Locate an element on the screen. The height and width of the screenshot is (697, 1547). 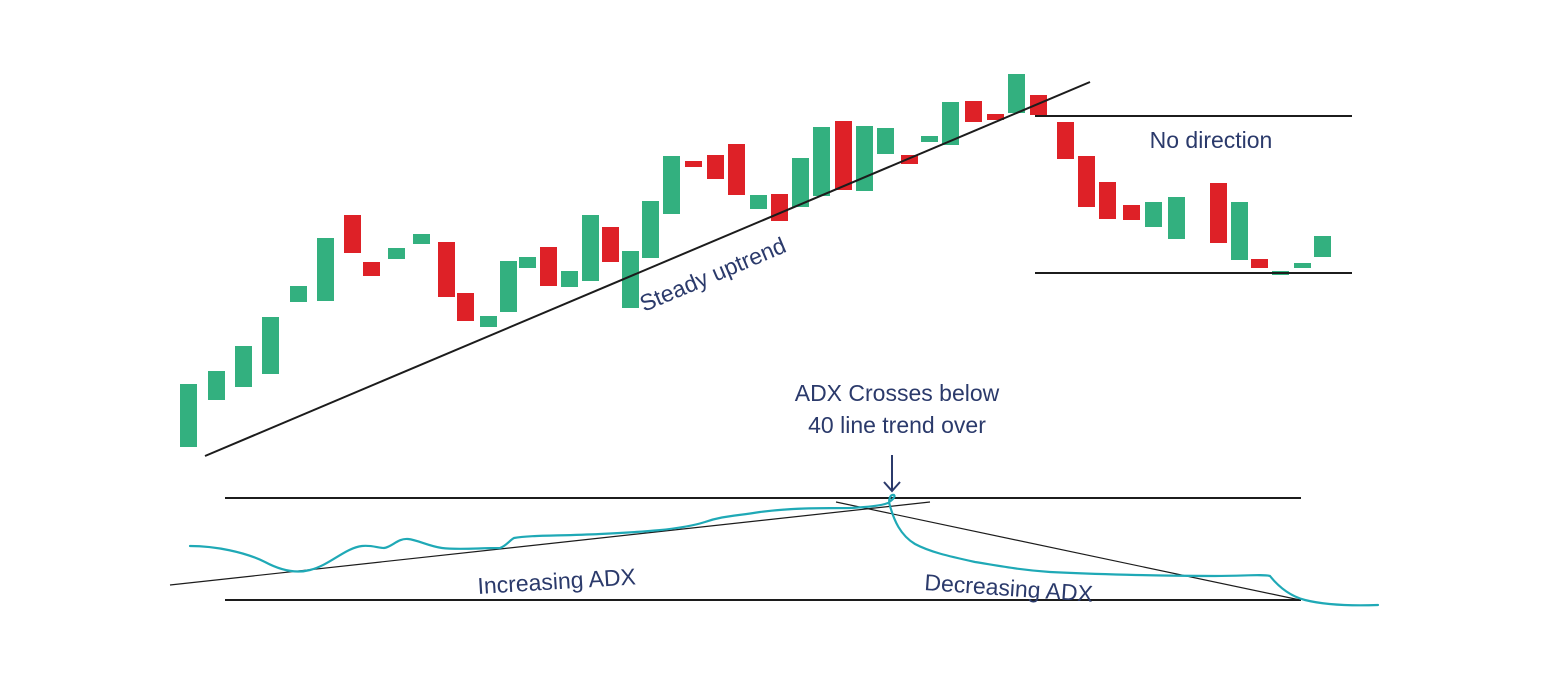
increasing-adx-label: Increasing ADX is located at coordinates (557, 581).